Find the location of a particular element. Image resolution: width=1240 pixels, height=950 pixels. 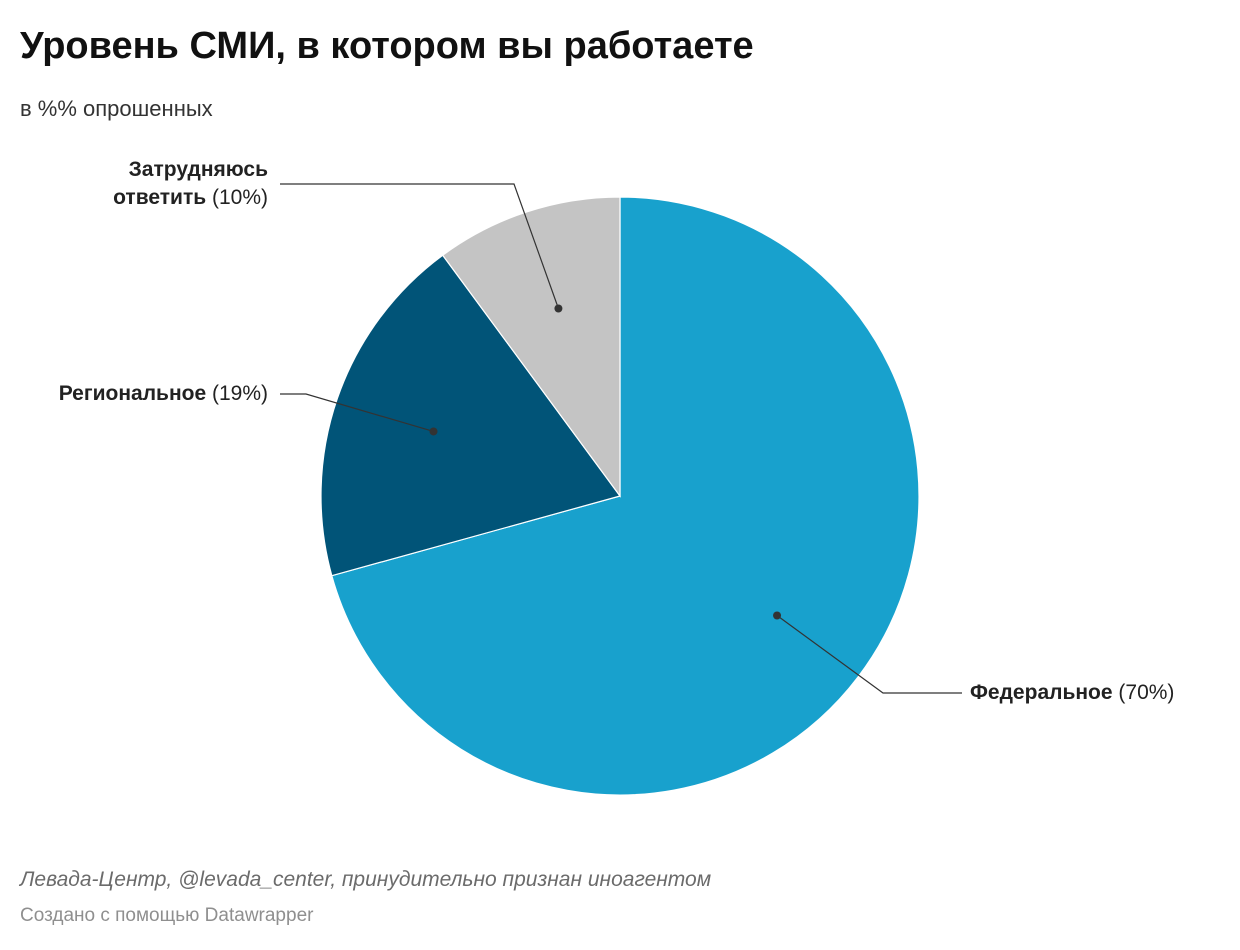

slice-label-value: (70%) is located at coordinates (1144, 692).